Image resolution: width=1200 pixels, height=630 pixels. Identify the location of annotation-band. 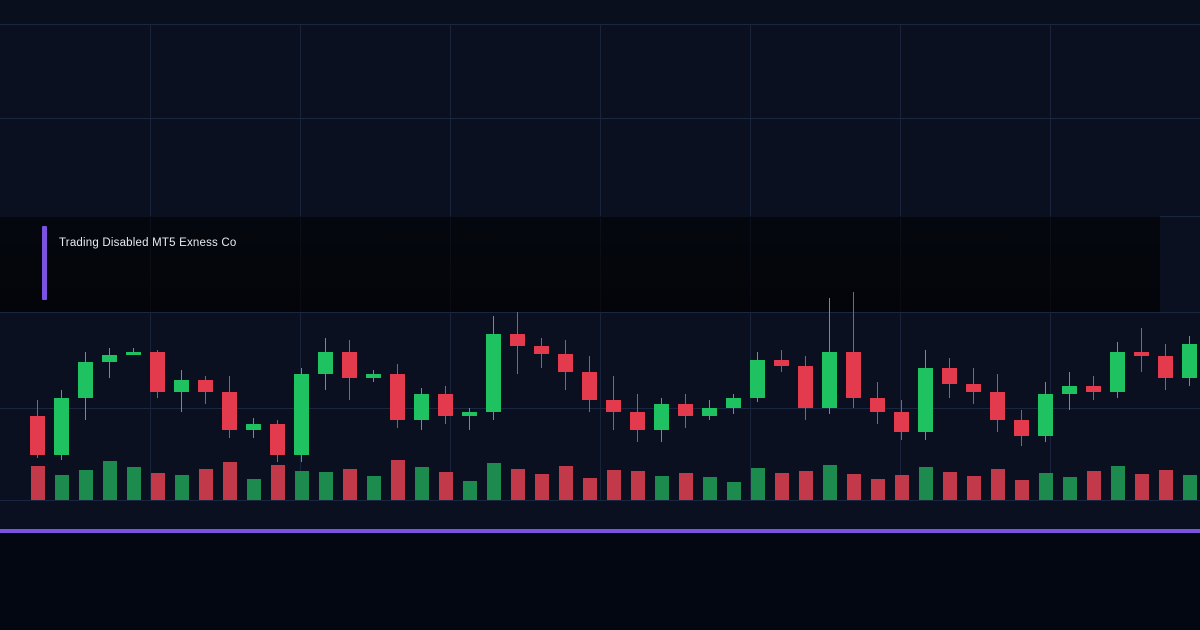
(580, 264).